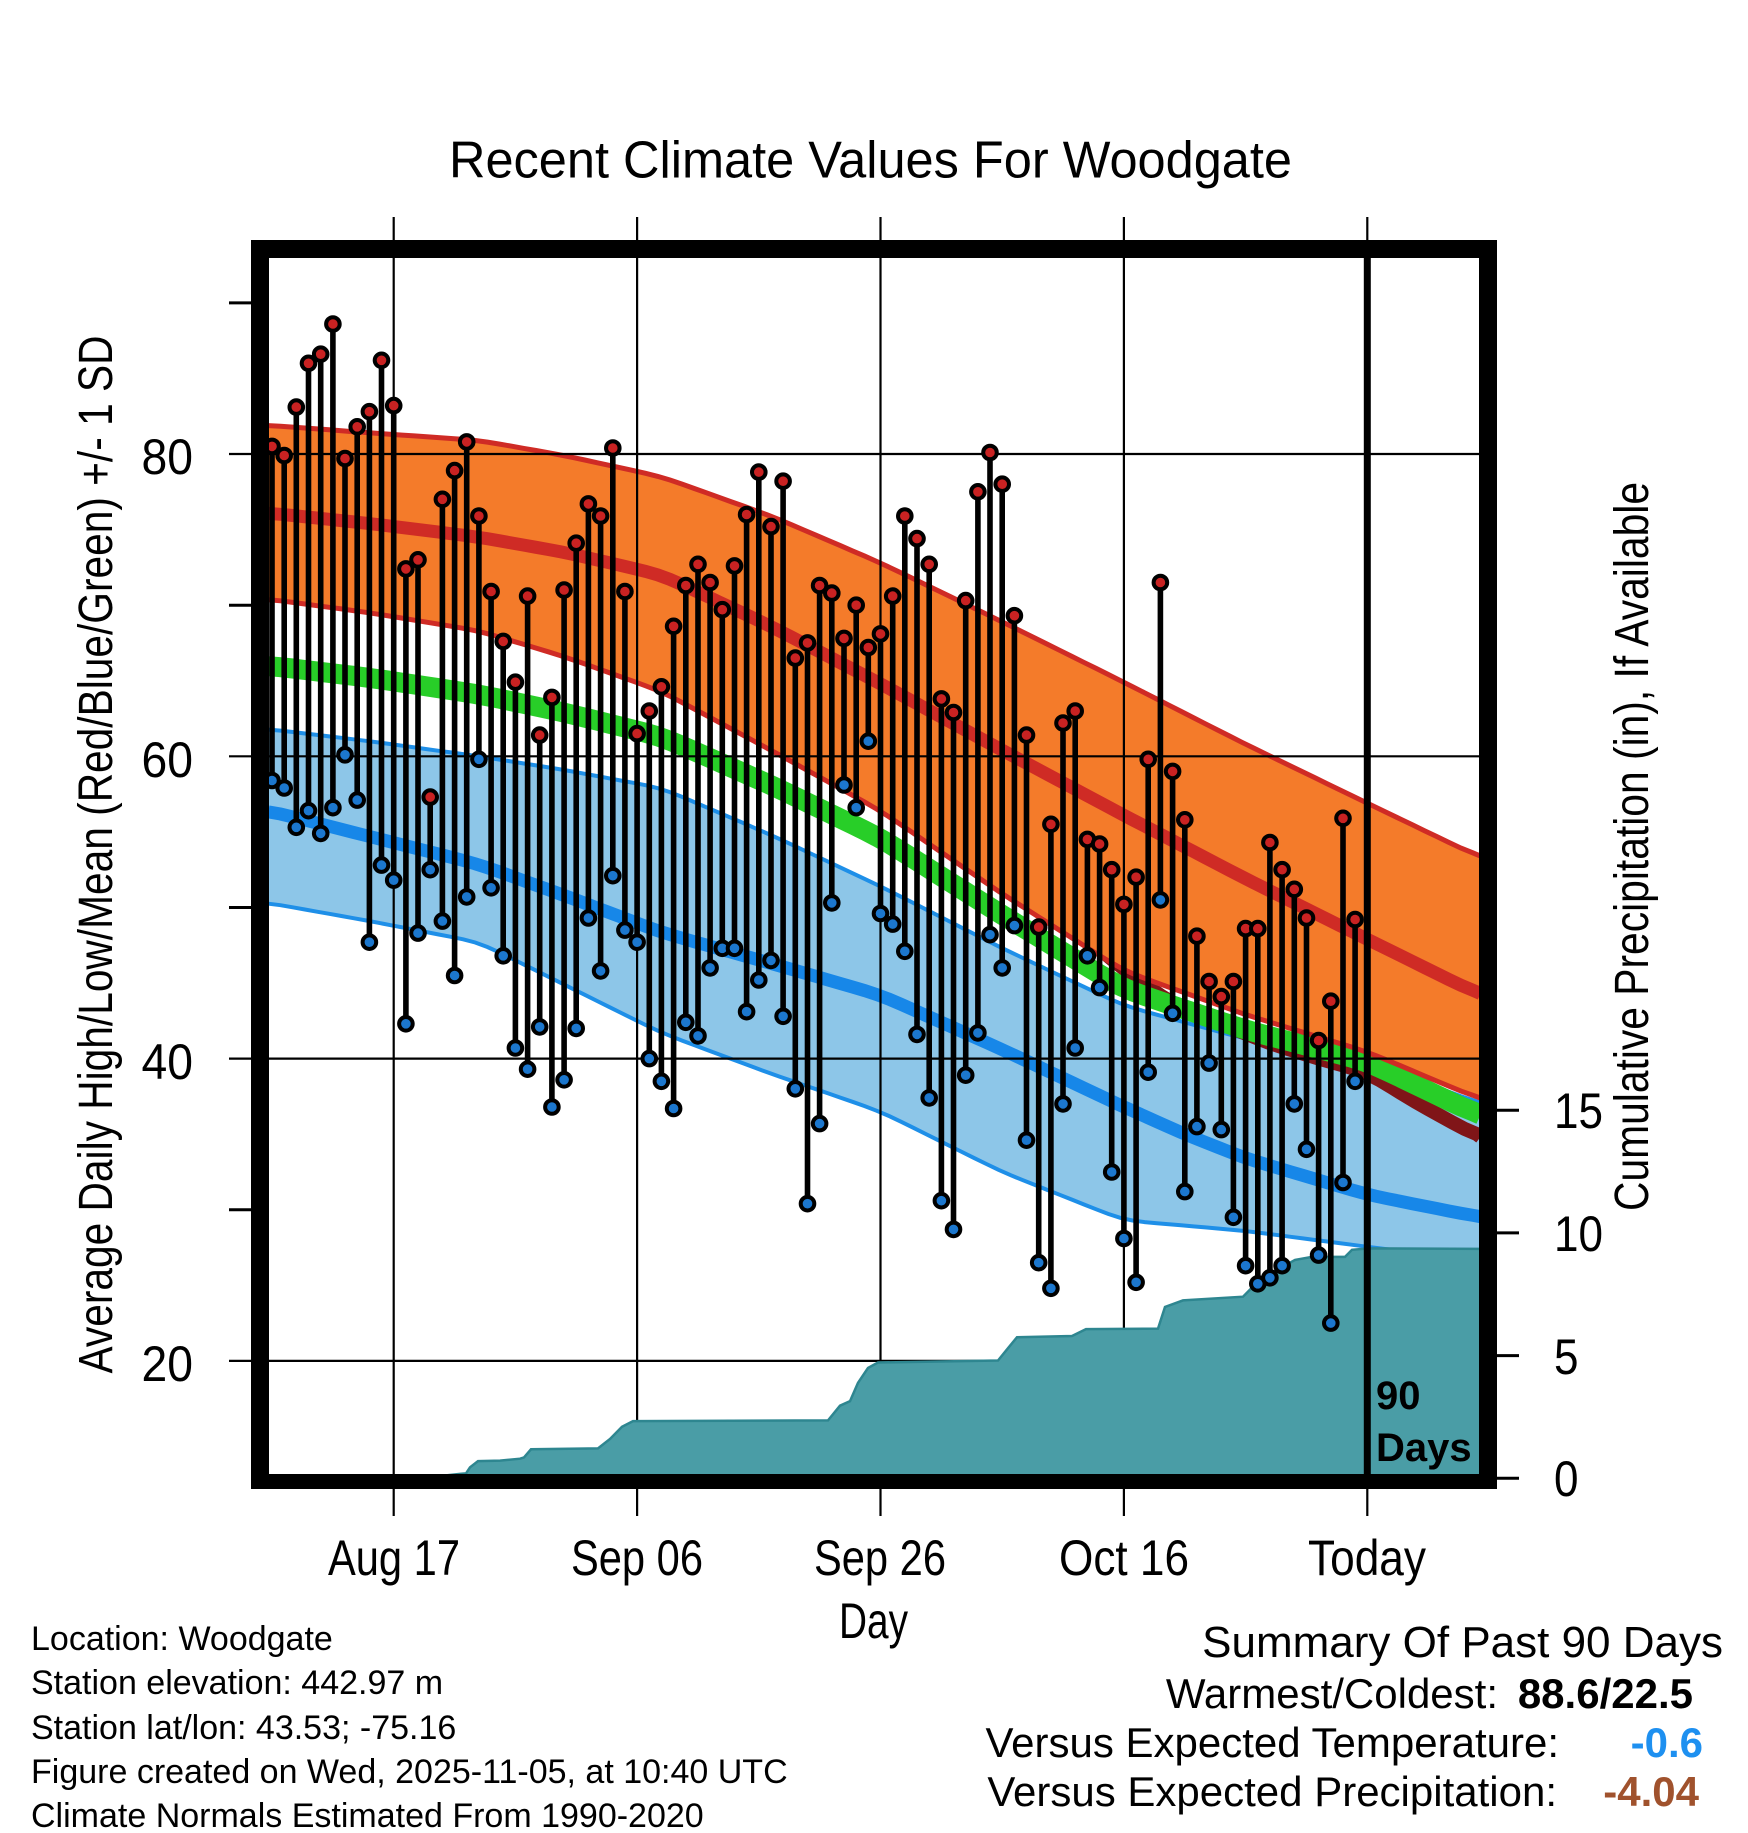  I want to click on svg-text: Versus Expected Precipitation:, so click(1272, 1791).